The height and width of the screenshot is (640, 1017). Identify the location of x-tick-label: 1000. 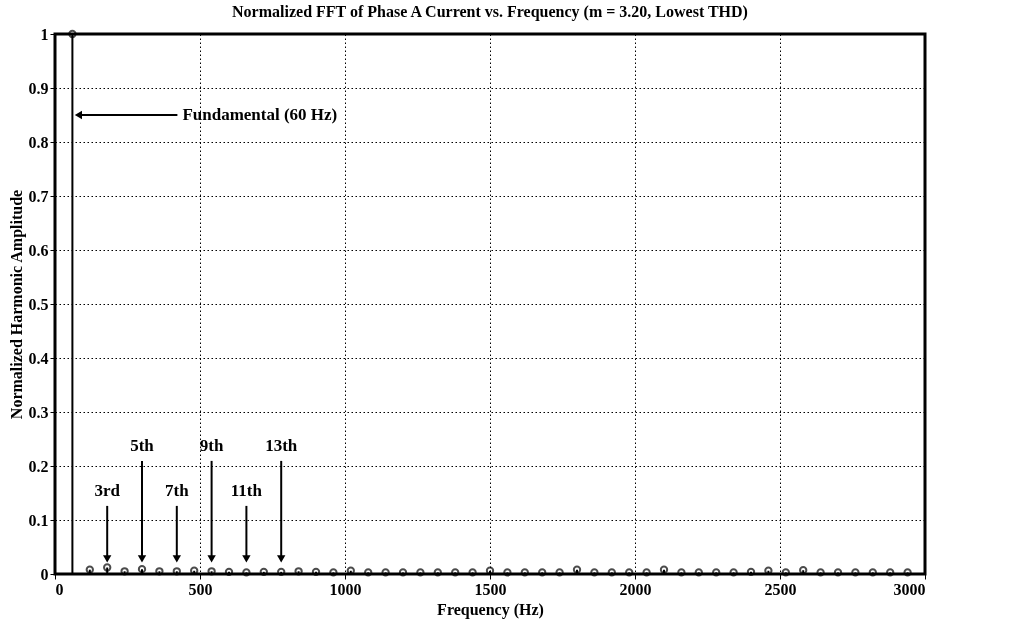
(345, 589).